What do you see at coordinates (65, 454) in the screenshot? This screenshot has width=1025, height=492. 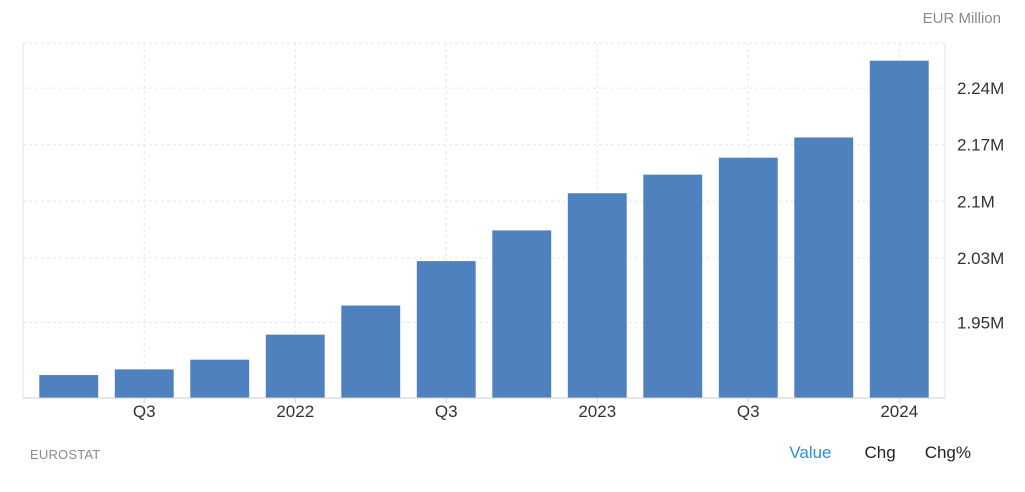 I see `source-label: EUROSTAT` at bounding box center [65, 454].